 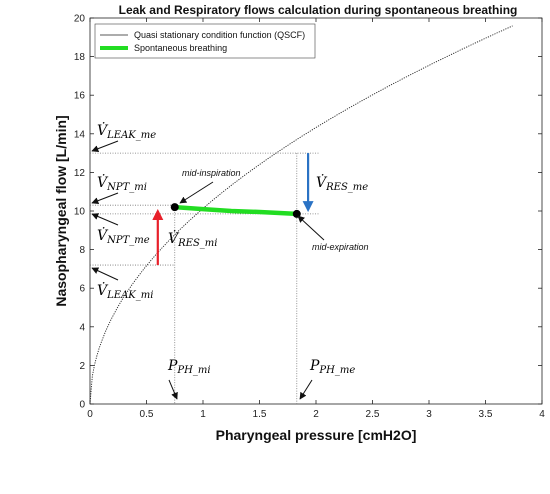 I want to click on svg-text: V̇RES_me, so click(x=342, y=183).